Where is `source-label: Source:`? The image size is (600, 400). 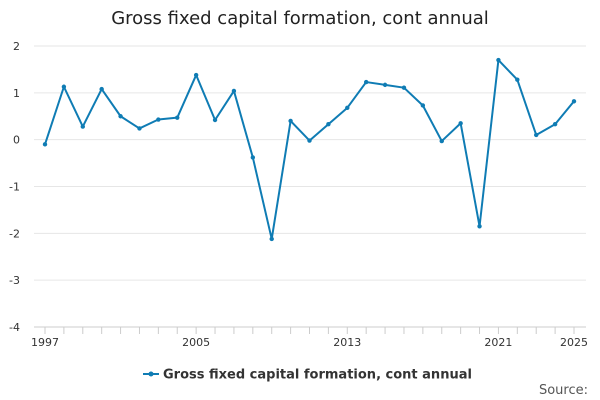
source-label: Source: is located at coordinates (563, 390).